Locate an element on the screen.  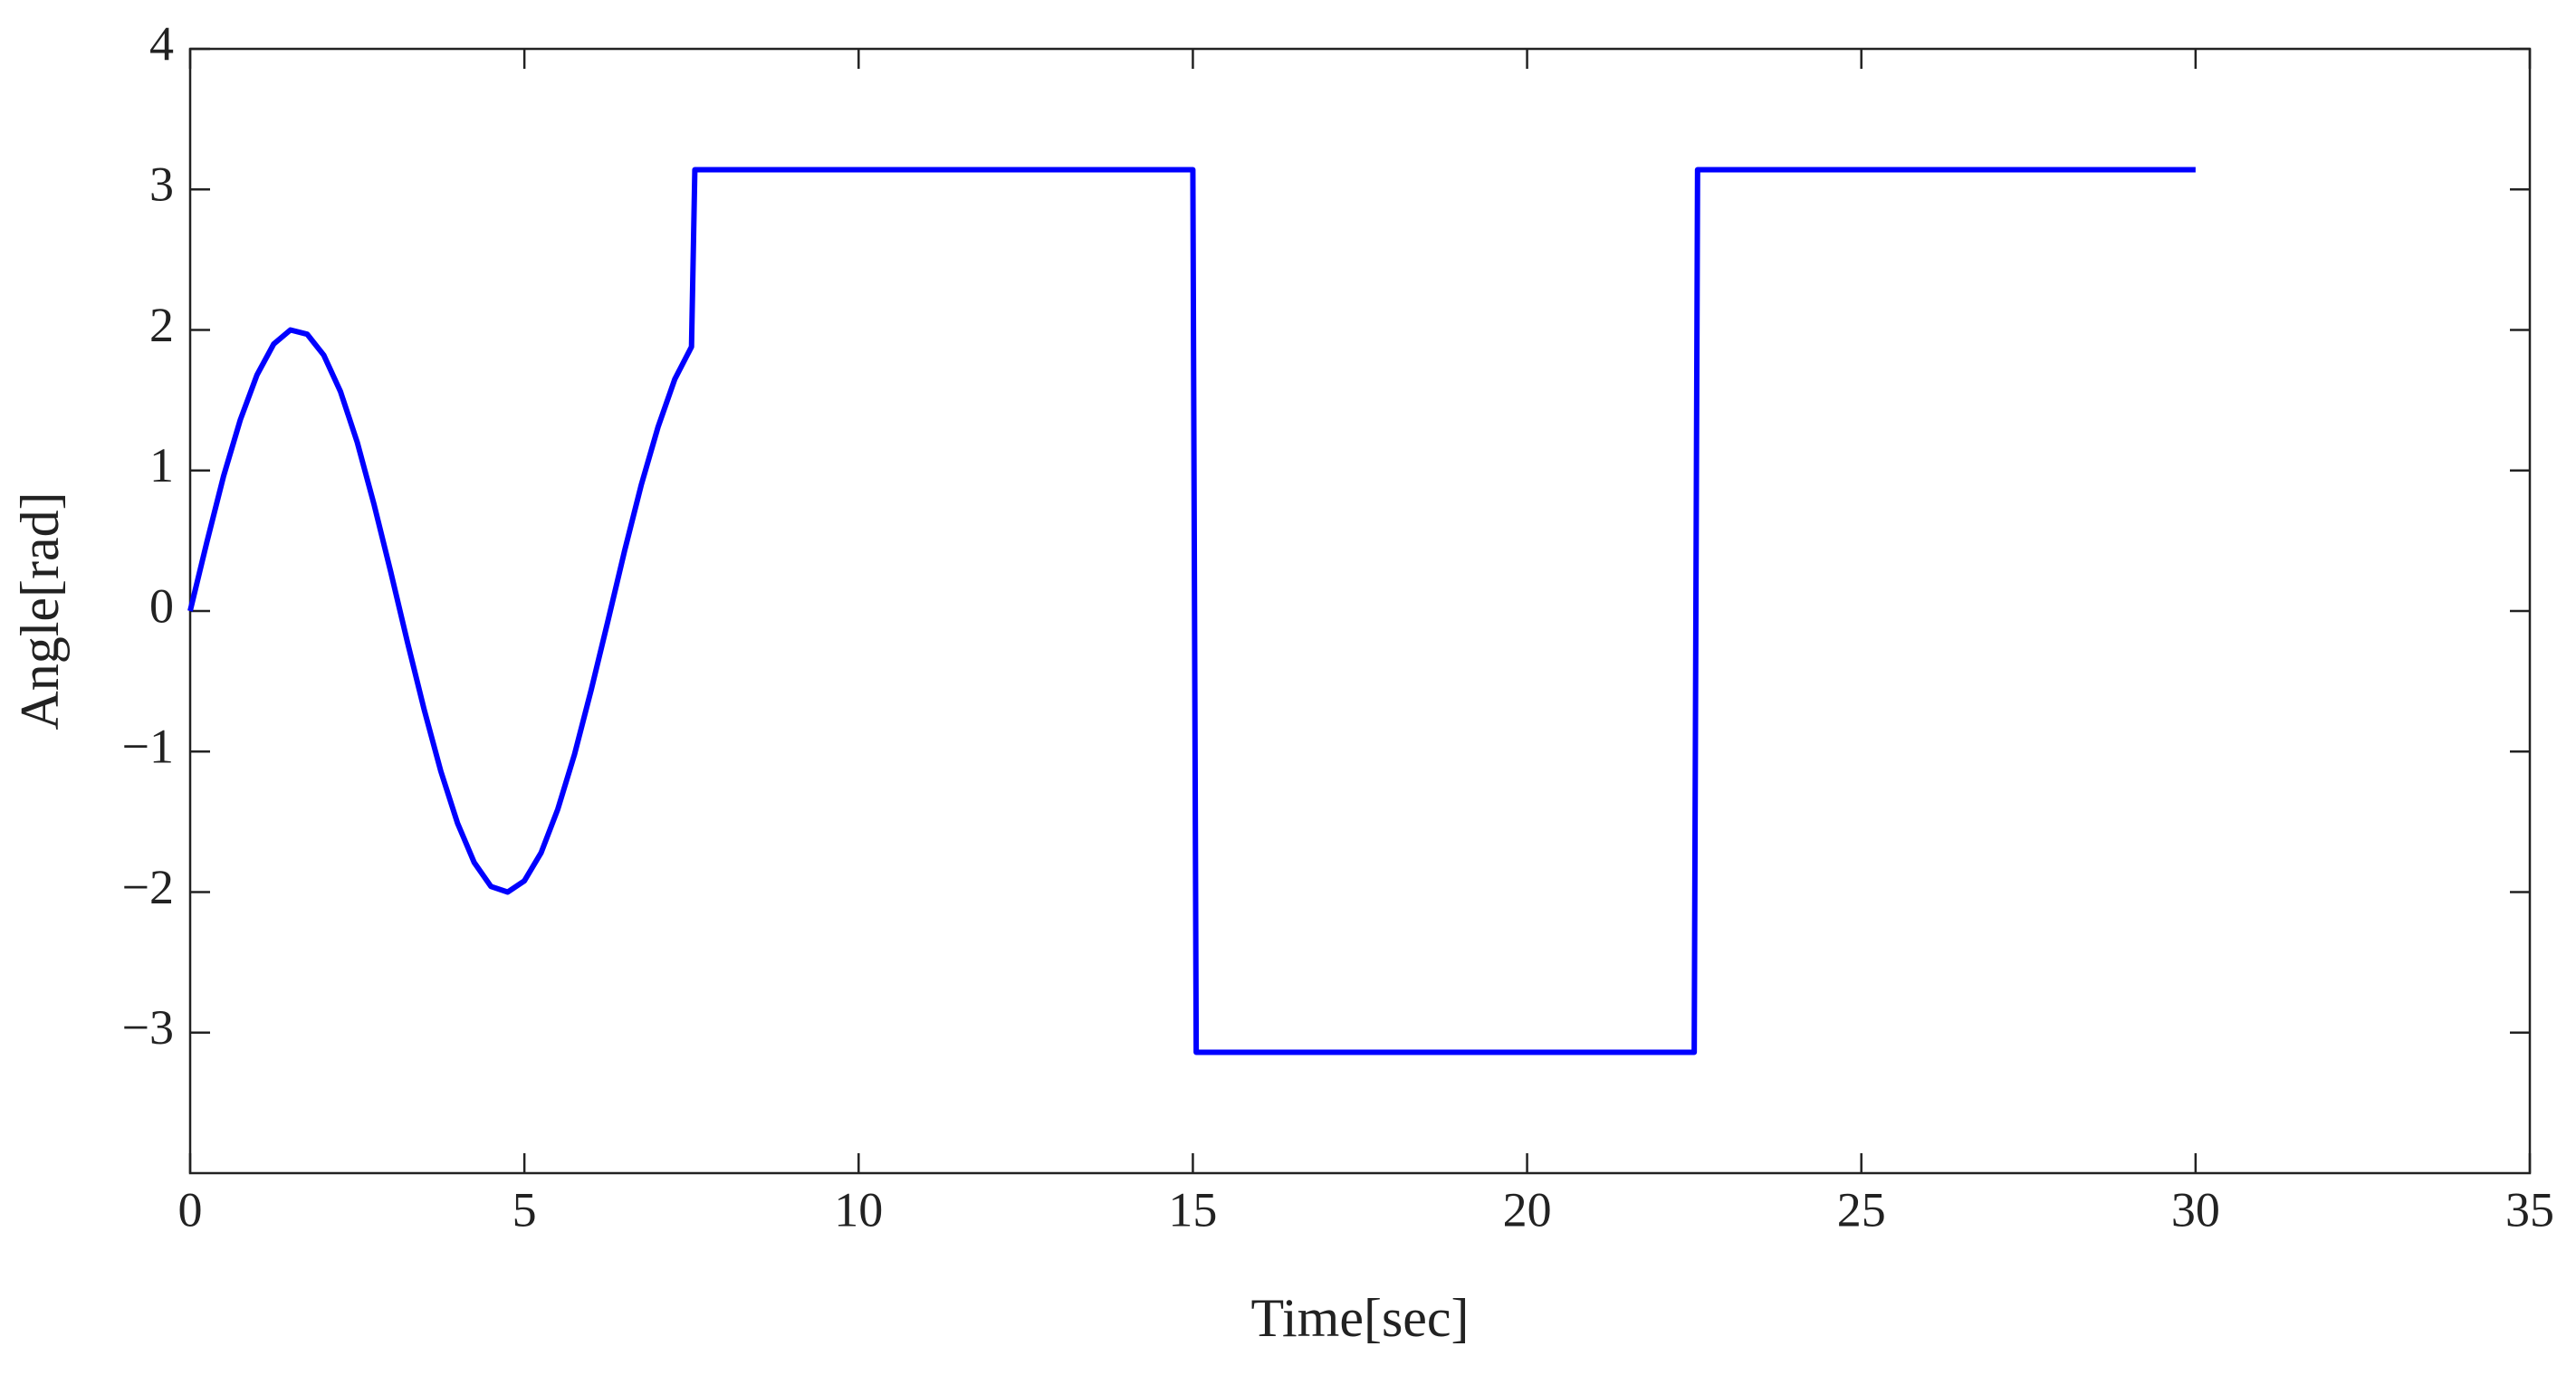
y-tick-label: 0 is located at coordinates (161, 605).